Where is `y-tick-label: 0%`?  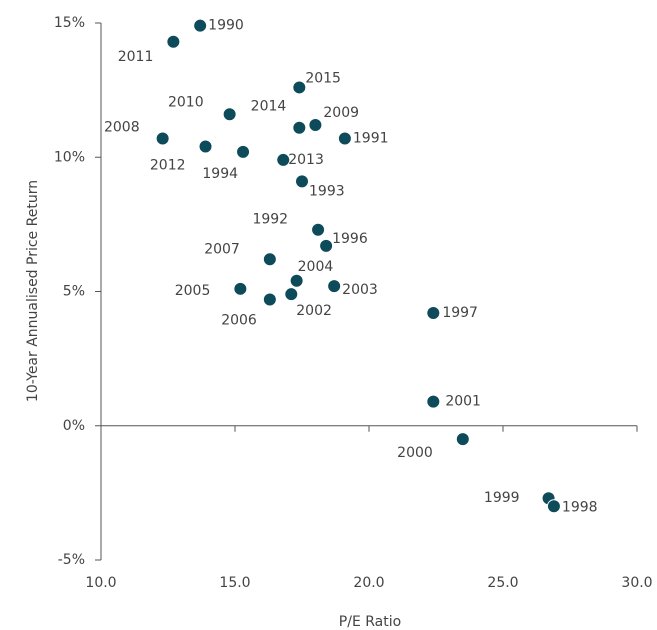 y-tick-label: 0% is located at coordinates (74, 426).